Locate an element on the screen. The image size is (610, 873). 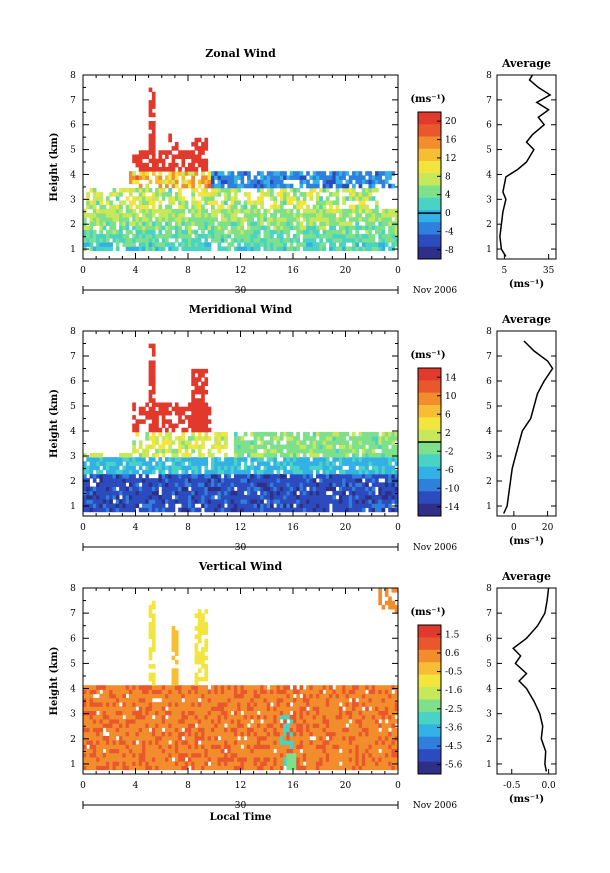
profile-x-label: (ms⁻¹) is located at coordinates (526, 541).